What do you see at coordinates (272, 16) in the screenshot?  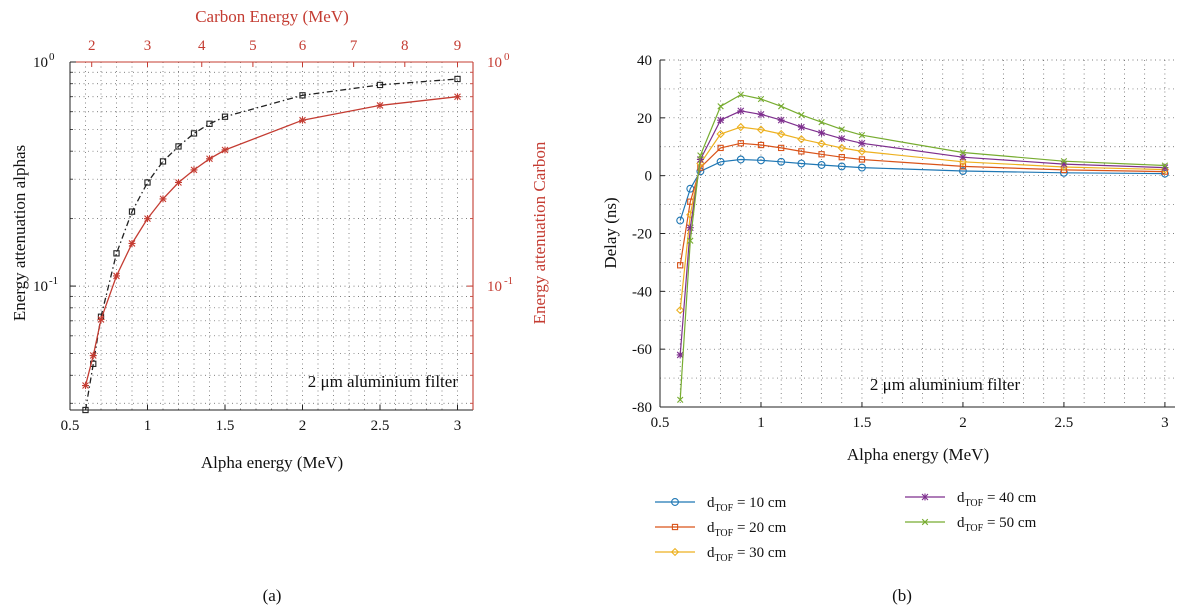 I see `panel-a-top-xlabel: Carbon Energy (MeV)` at bounding box center [272, 16].